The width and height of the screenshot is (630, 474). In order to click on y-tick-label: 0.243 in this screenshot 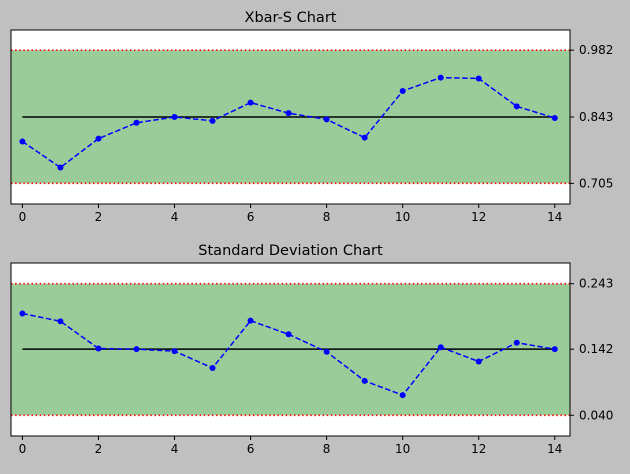, I will do `click(596, 284)`.